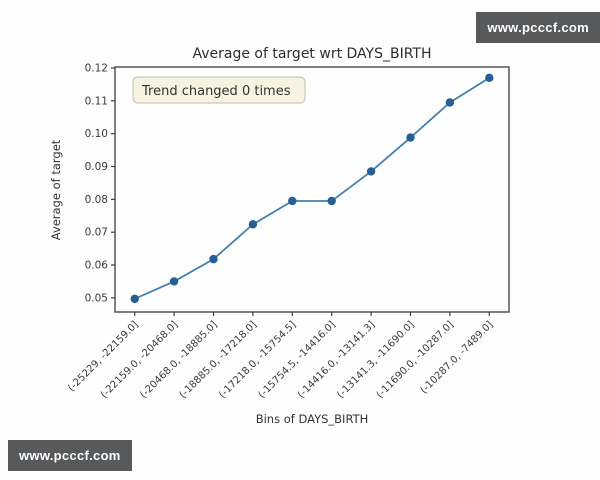  I want to click on x-tick-label: (-13141.3, -11690.0], so click(375, 359).